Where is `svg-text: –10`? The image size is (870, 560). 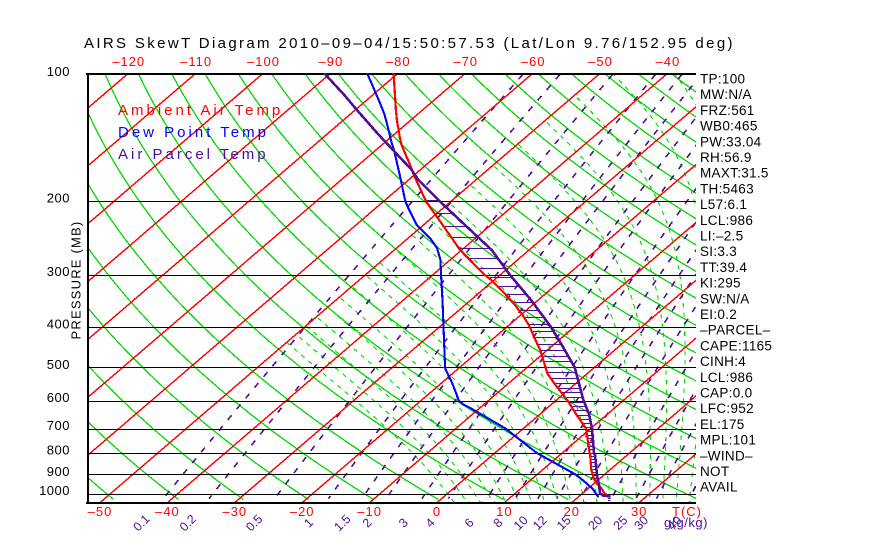
svg-text: –10 is located at coordinates (369, 511).